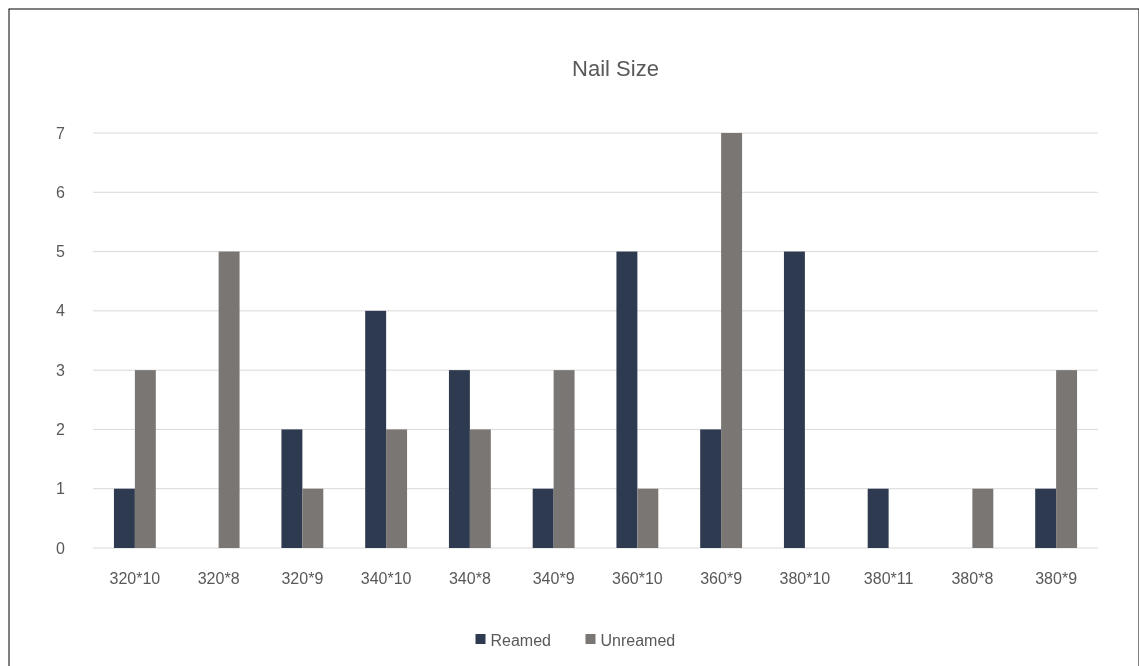  Describe the element at coordinates (1056, 578) in the screenshot. I see `x-tick-label: 380*9` at that location.